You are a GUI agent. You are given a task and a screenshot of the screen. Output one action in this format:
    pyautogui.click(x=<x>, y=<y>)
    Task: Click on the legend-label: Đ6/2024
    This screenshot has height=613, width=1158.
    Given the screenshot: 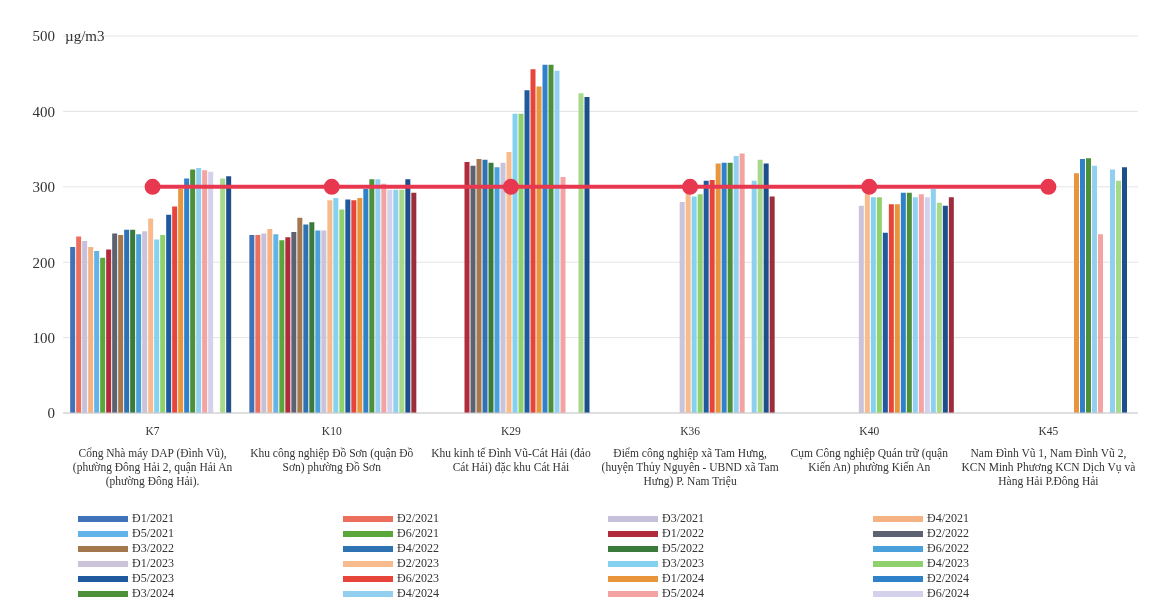 What is the action you would take?
    pyautogui.click(x=948, y=593)
    